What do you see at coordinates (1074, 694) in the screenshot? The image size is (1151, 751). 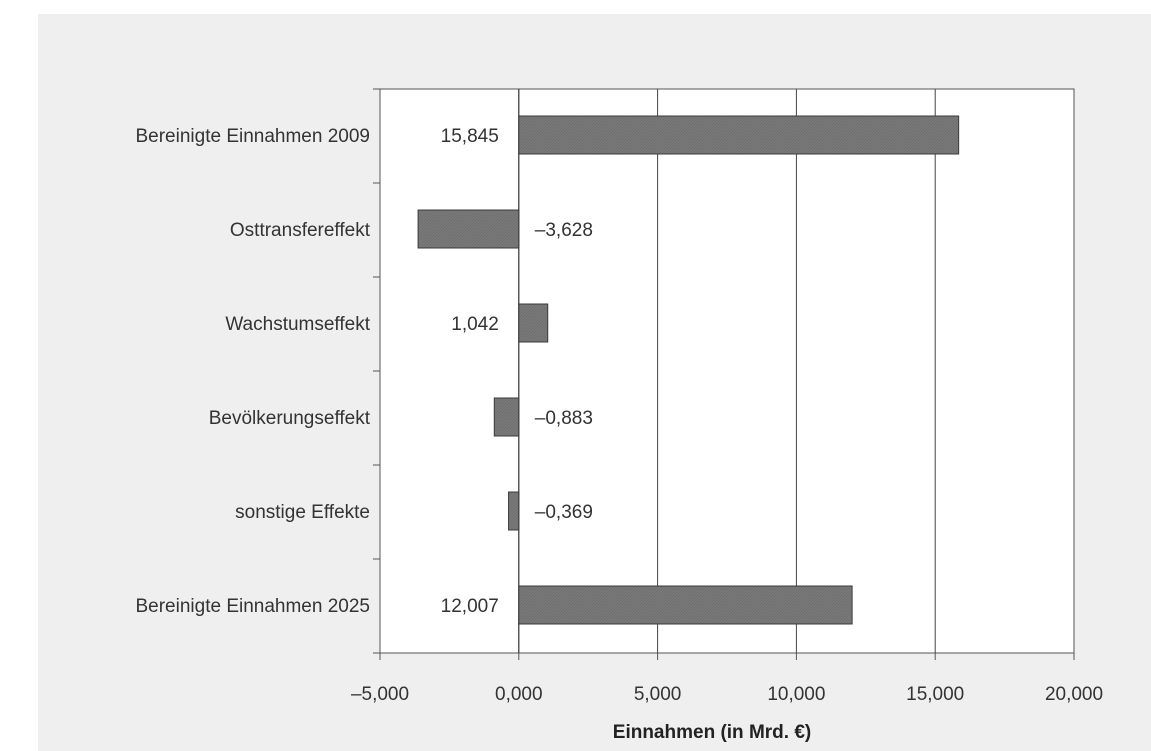 I see `x-tick-label: 20,000` at bounding box center [1074, 694].